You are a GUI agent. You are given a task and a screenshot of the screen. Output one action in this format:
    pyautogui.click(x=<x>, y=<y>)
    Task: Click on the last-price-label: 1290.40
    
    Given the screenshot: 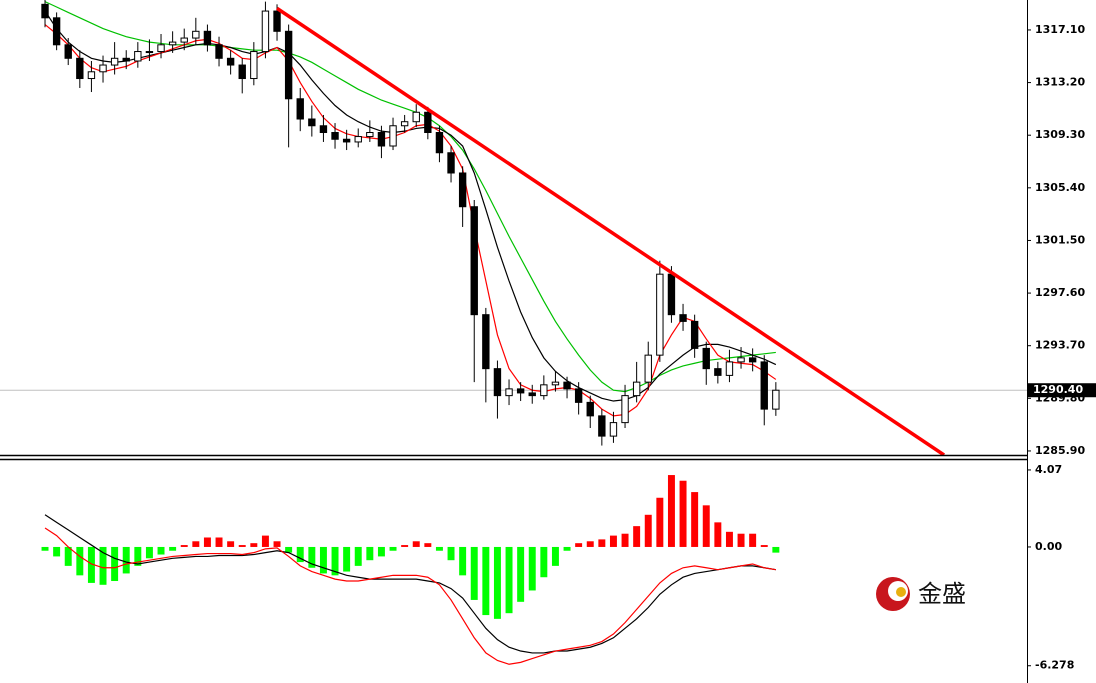 What is the action you would take?
    pyautogui.click(x=1058, y=389)
    